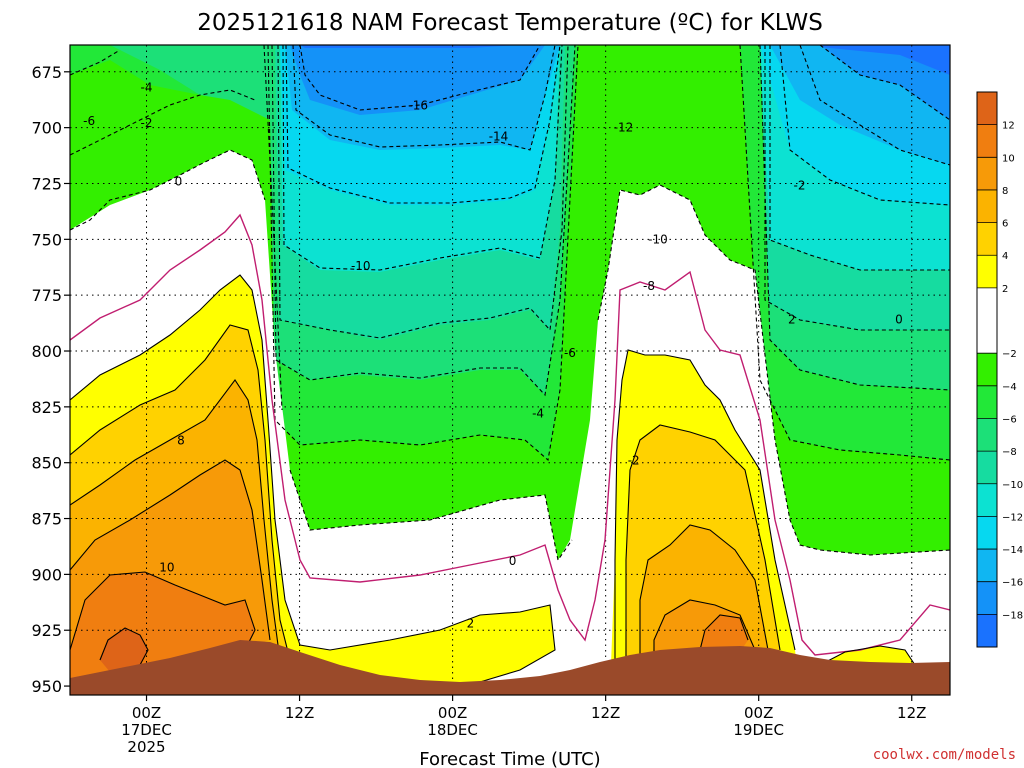 The width and height of the screenshot is (1024, 768). I want to click on y-tick-label: 800, so click(46, 351).